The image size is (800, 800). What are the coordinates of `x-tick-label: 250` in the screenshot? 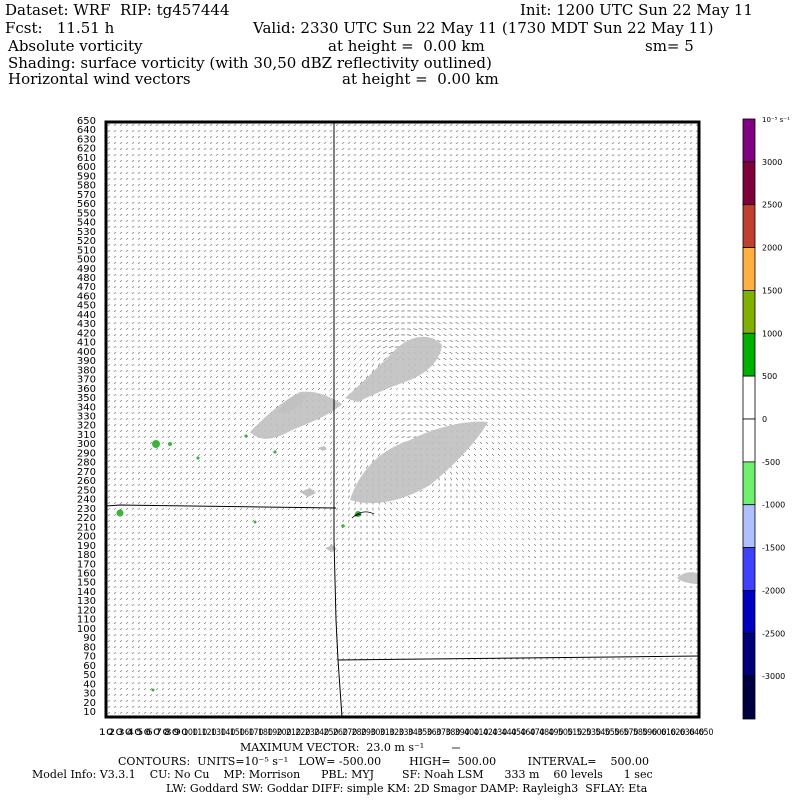 It's located at (331, 733).